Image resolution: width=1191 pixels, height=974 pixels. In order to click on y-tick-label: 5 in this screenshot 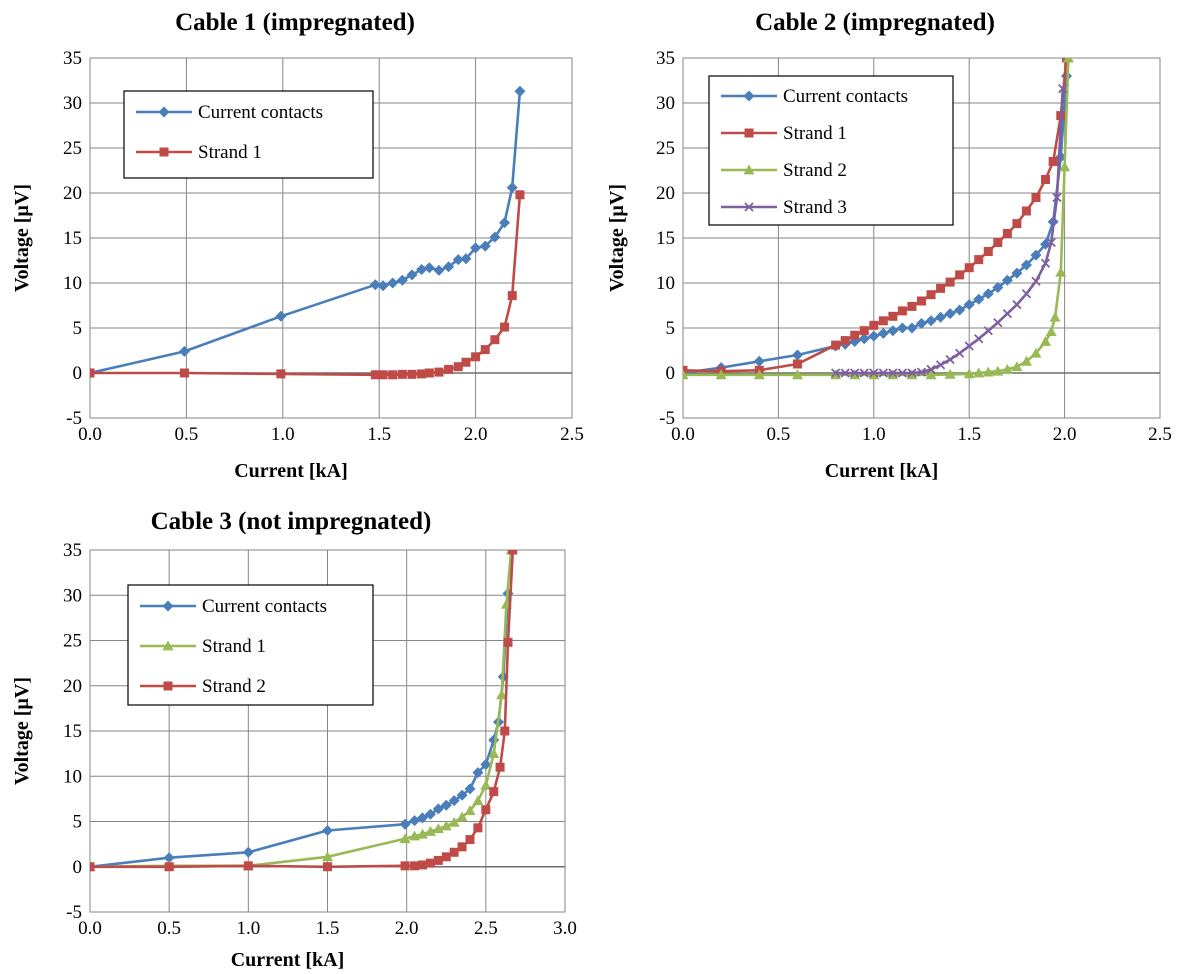, I will do `click(78, 822)`.